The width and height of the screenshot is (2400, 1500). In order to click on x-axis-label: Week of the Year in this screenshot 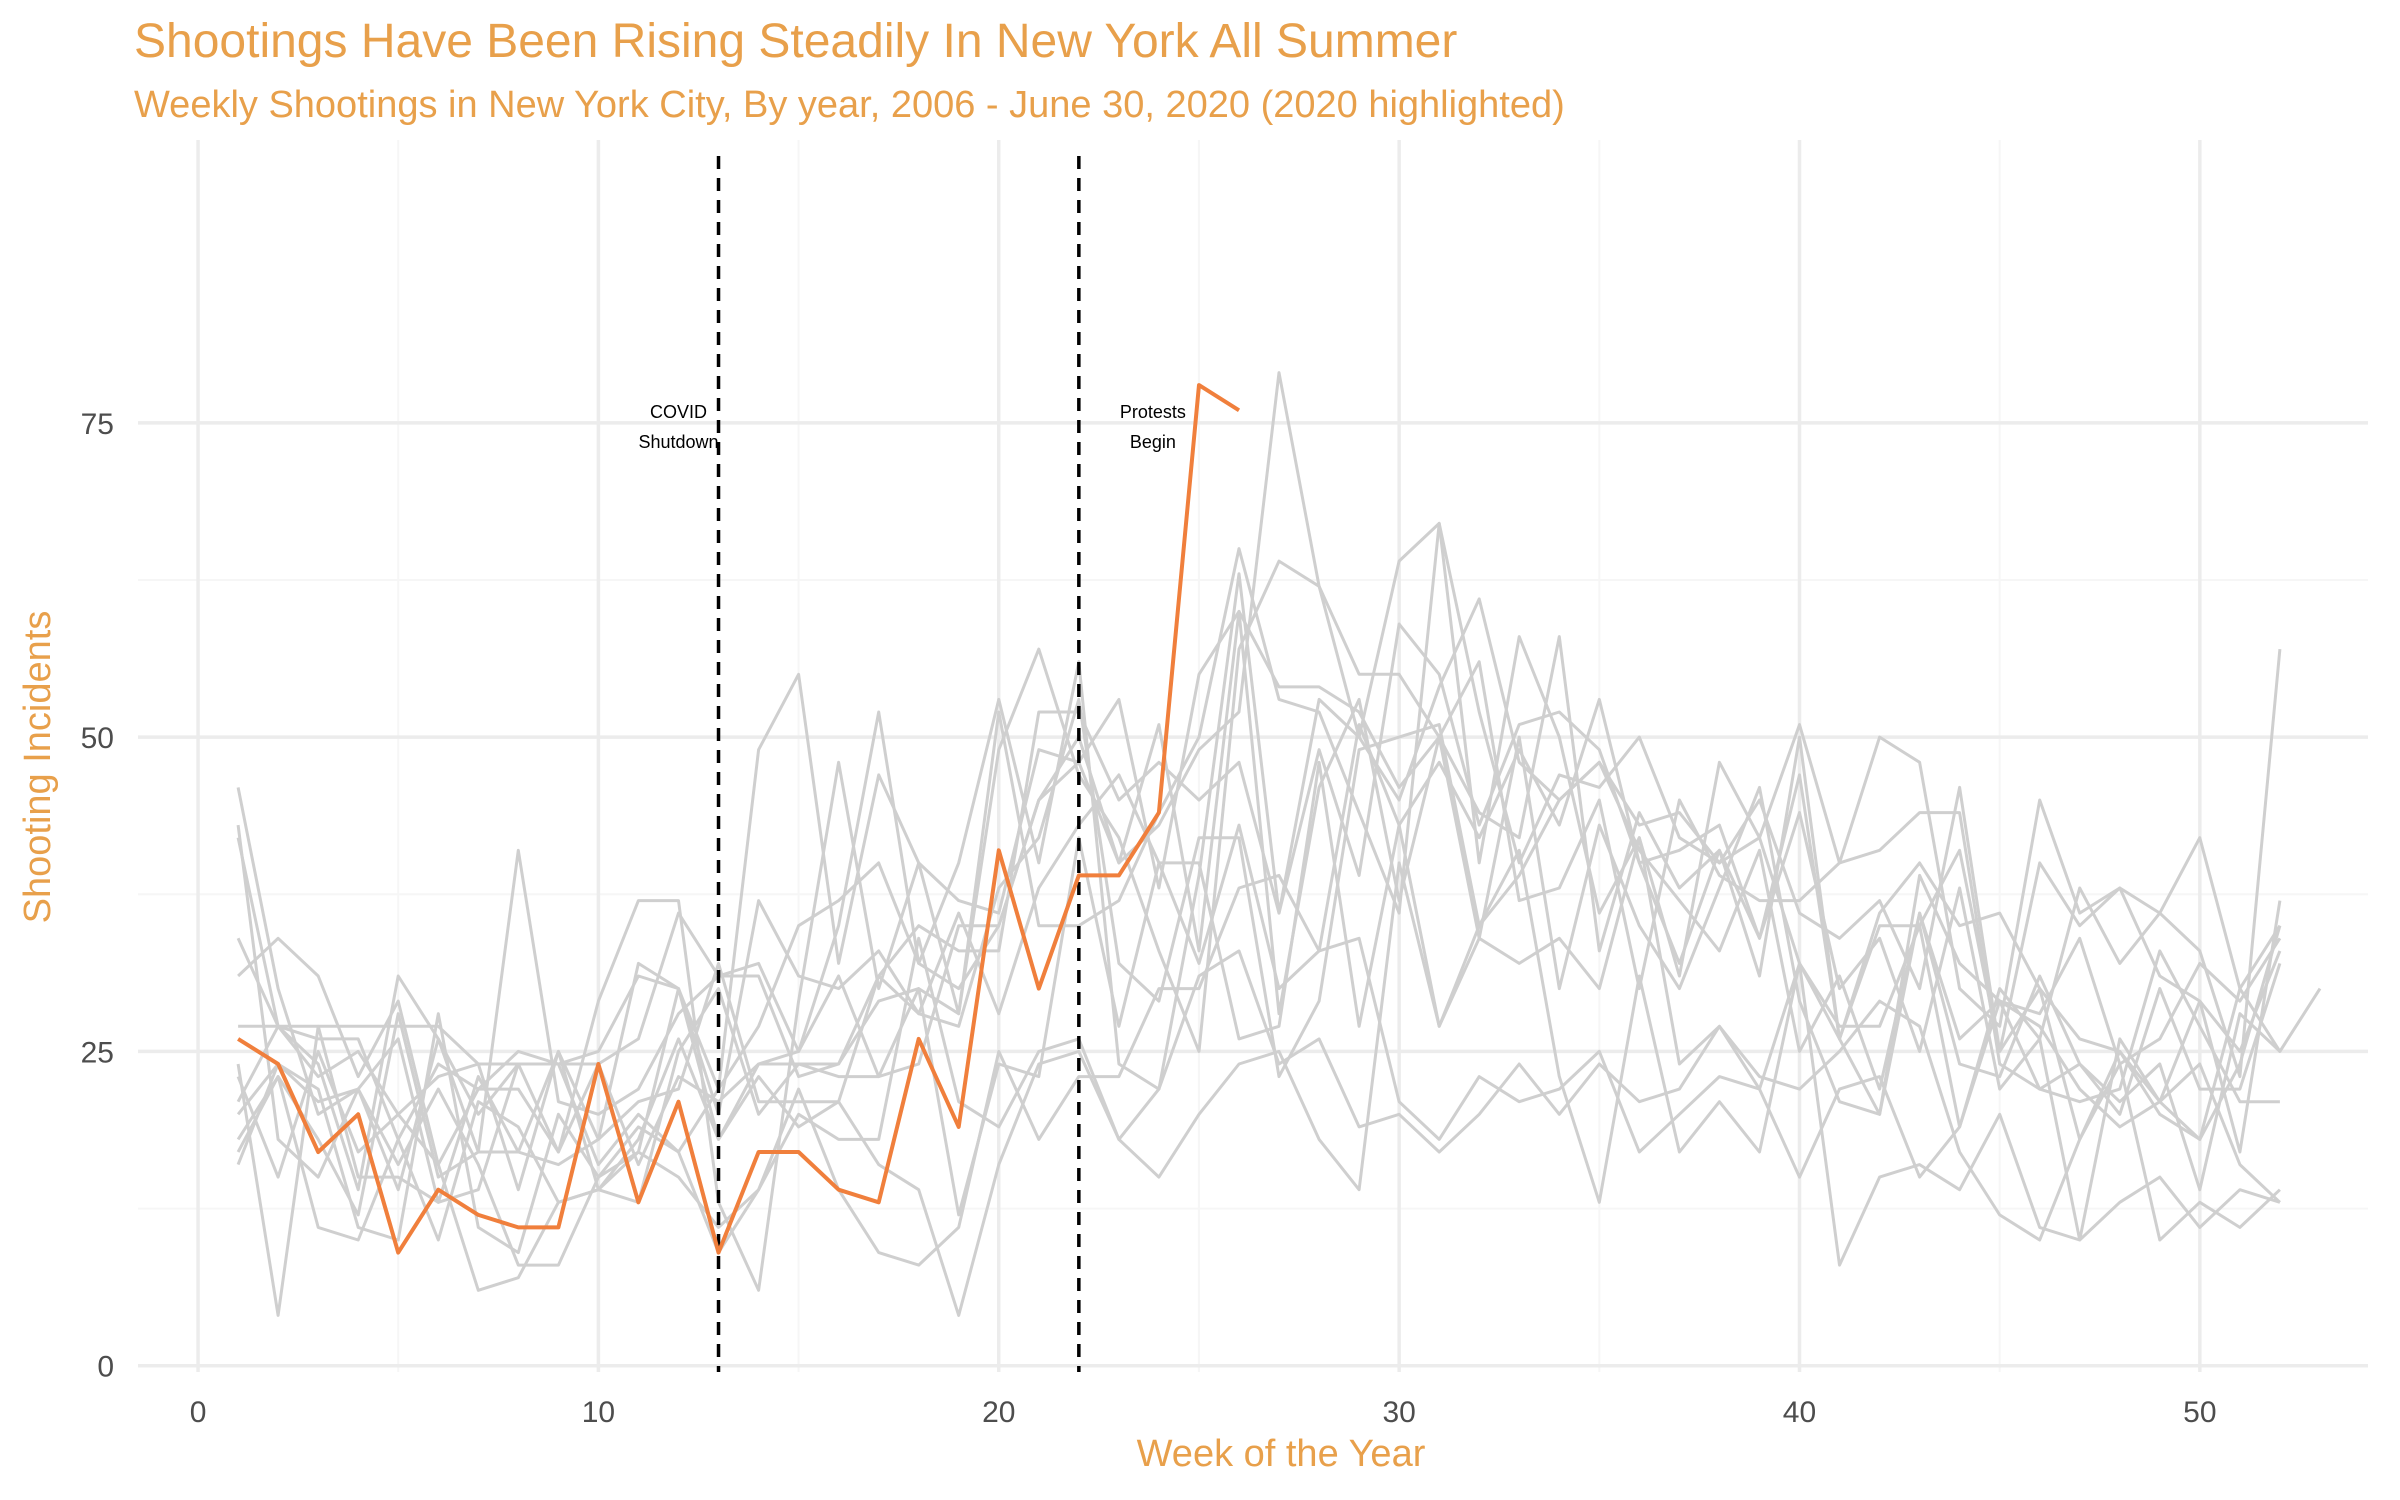, I will do `click(1281, 1454)`.